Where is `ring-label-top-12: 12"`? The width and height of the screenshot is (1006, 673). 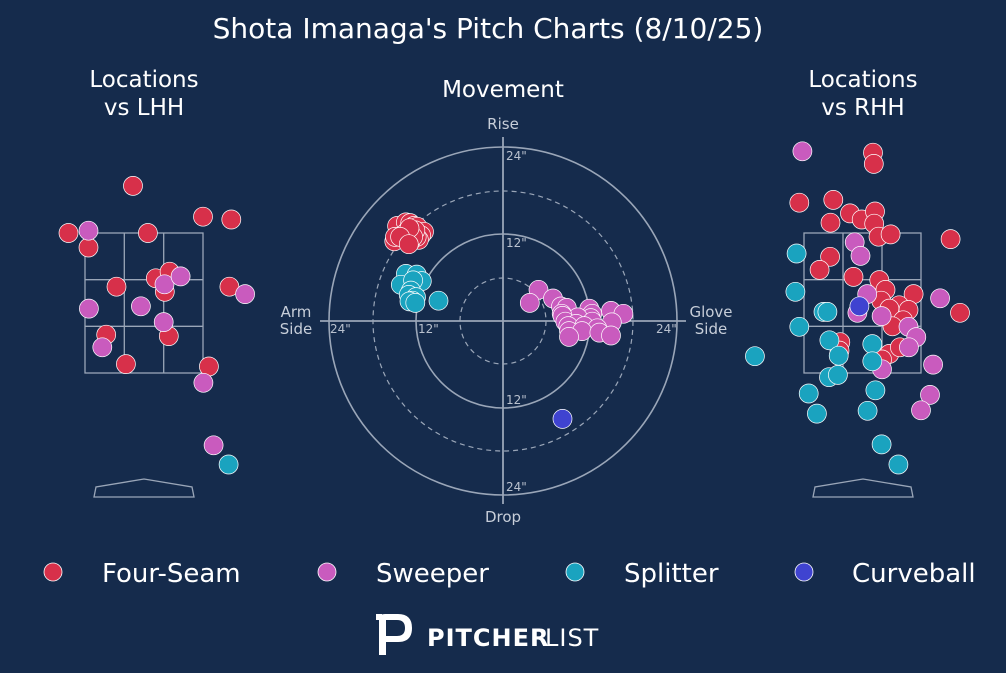
ring-label-top-12: 12" is located at coordinates (516, 243).